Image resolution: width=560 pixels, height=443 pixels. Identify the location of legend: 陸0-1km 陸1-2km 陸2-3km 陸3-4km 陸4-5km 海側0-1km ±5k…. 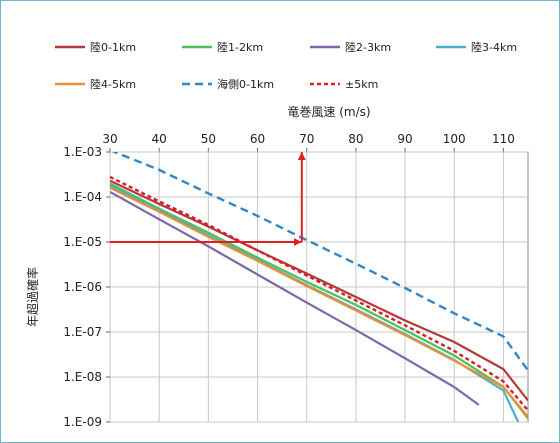
(286, 66).